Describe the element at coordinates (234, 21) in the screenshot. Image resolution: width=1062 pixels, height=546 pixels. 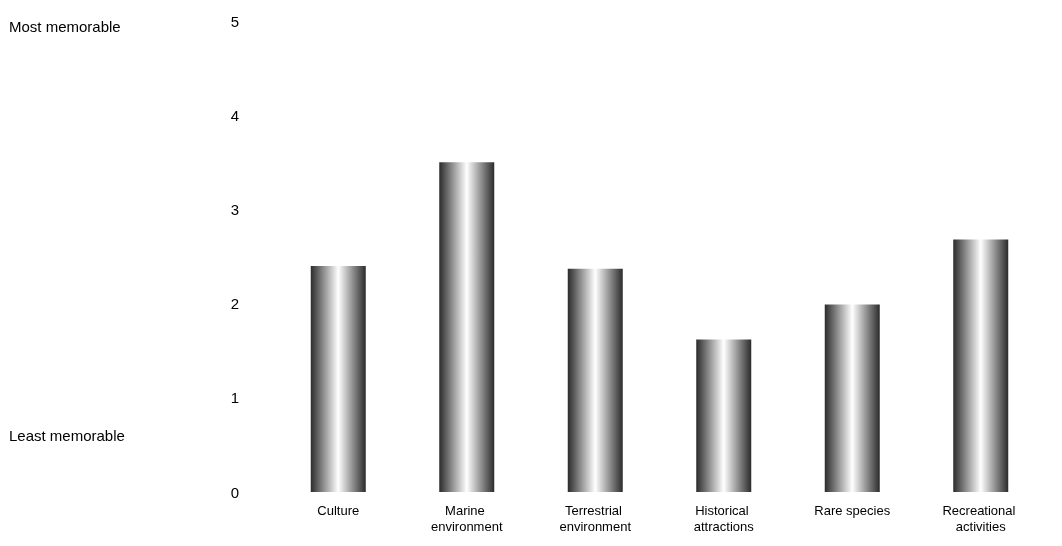
I see `y-tick-label: 5` at that location.